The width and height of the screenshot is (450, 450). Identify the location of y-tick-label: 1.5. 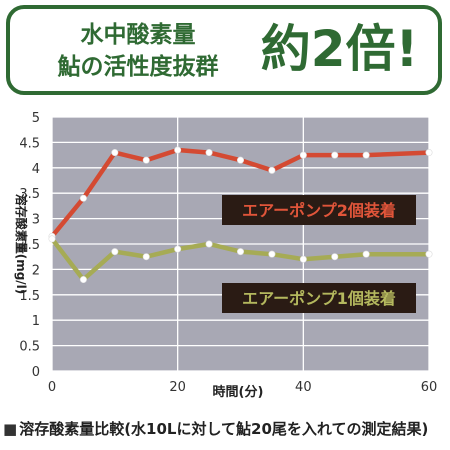
(29, 296).